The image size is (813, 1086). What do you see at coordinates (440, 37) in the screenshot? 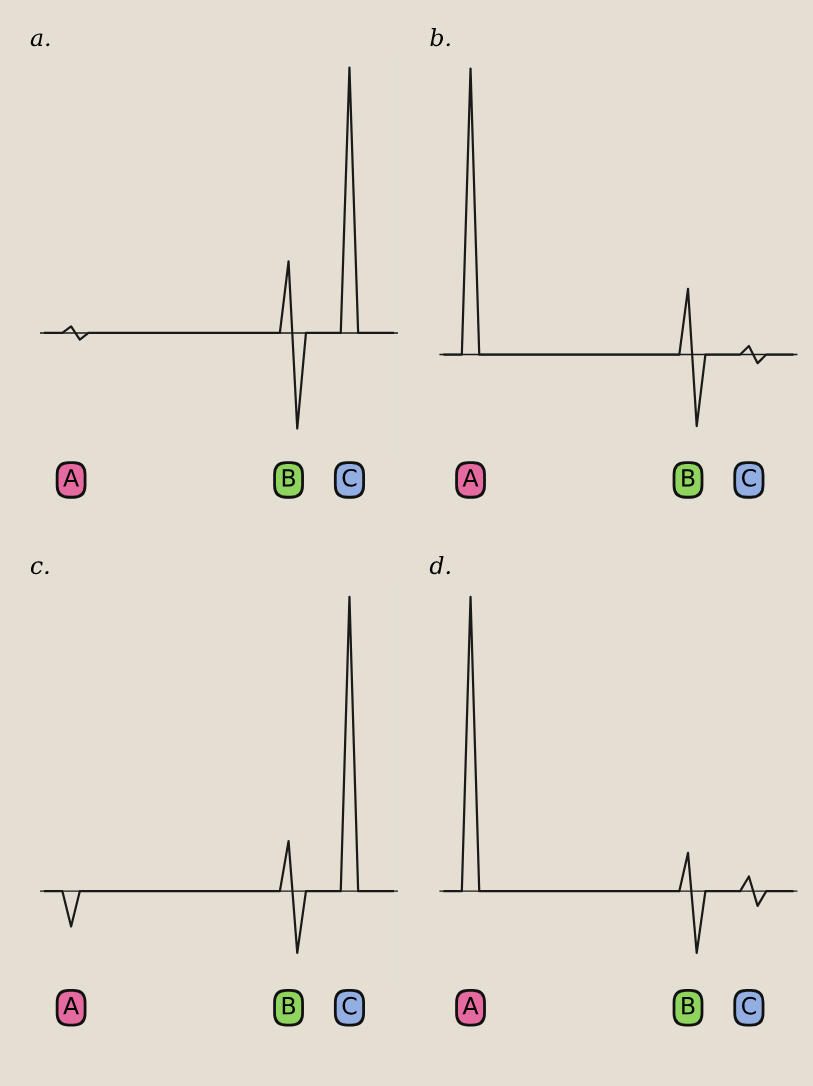
I see `chart-title: b.` at bounding box center [440, 37].